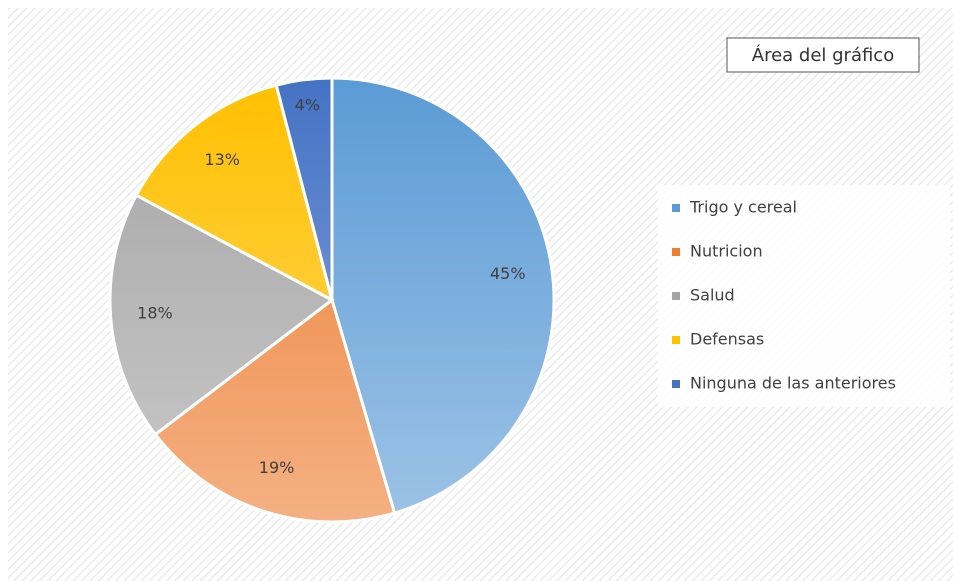 This screenshot has height=581, width=953. I want to click on legend-label: Trigo y cereal, so click(743, 207).